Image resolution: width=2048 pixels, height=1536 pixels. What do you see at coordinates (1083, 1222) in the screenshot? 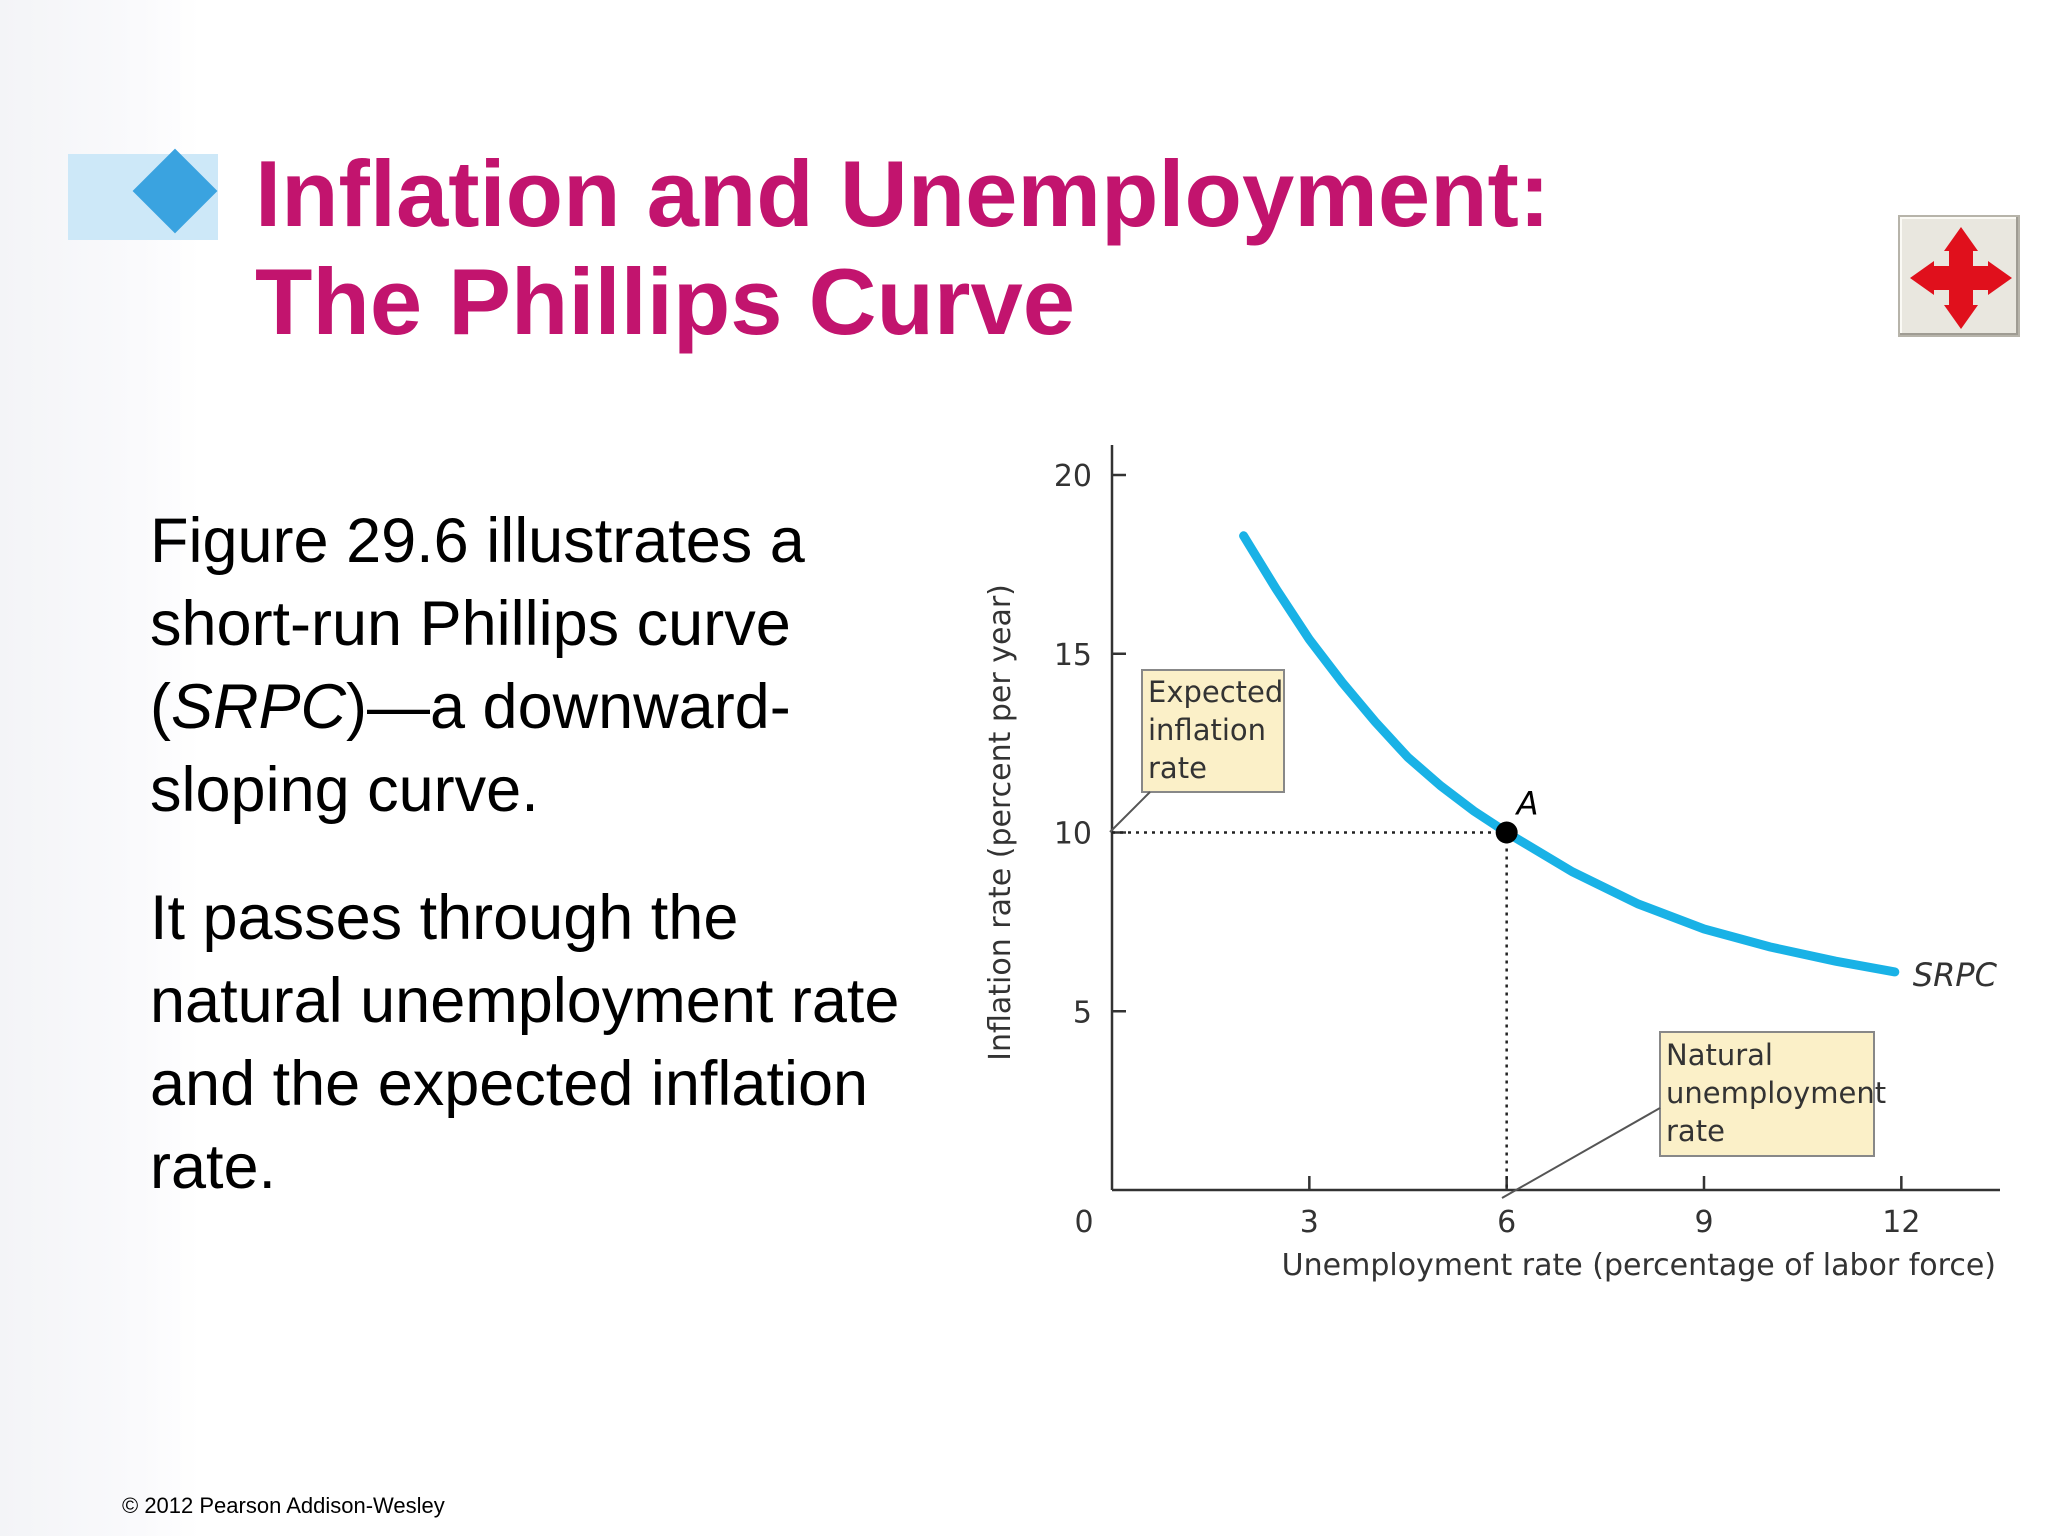
I see `origin-label: 0` at bounding box center [1083, 1222].